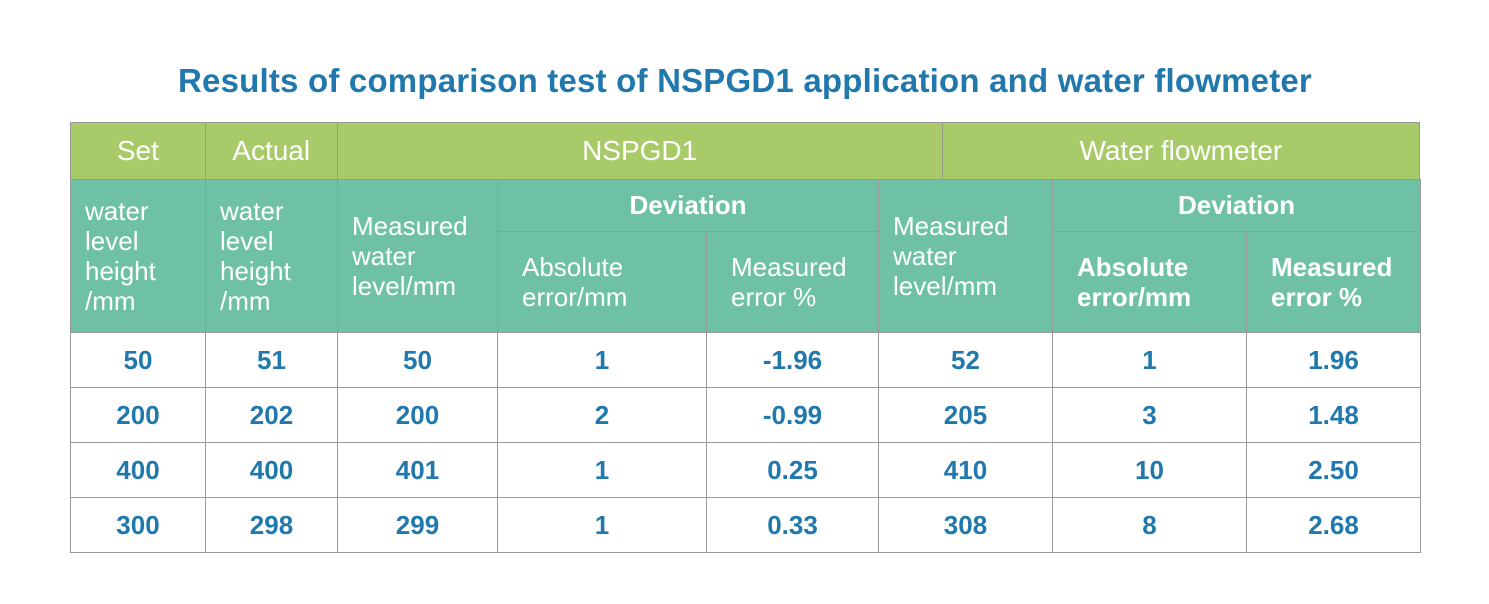 Image resolution: width=1489 pixels, height=604 pixels. I want to click on cell-flowmeter-measured: 410, so click(965, 470).